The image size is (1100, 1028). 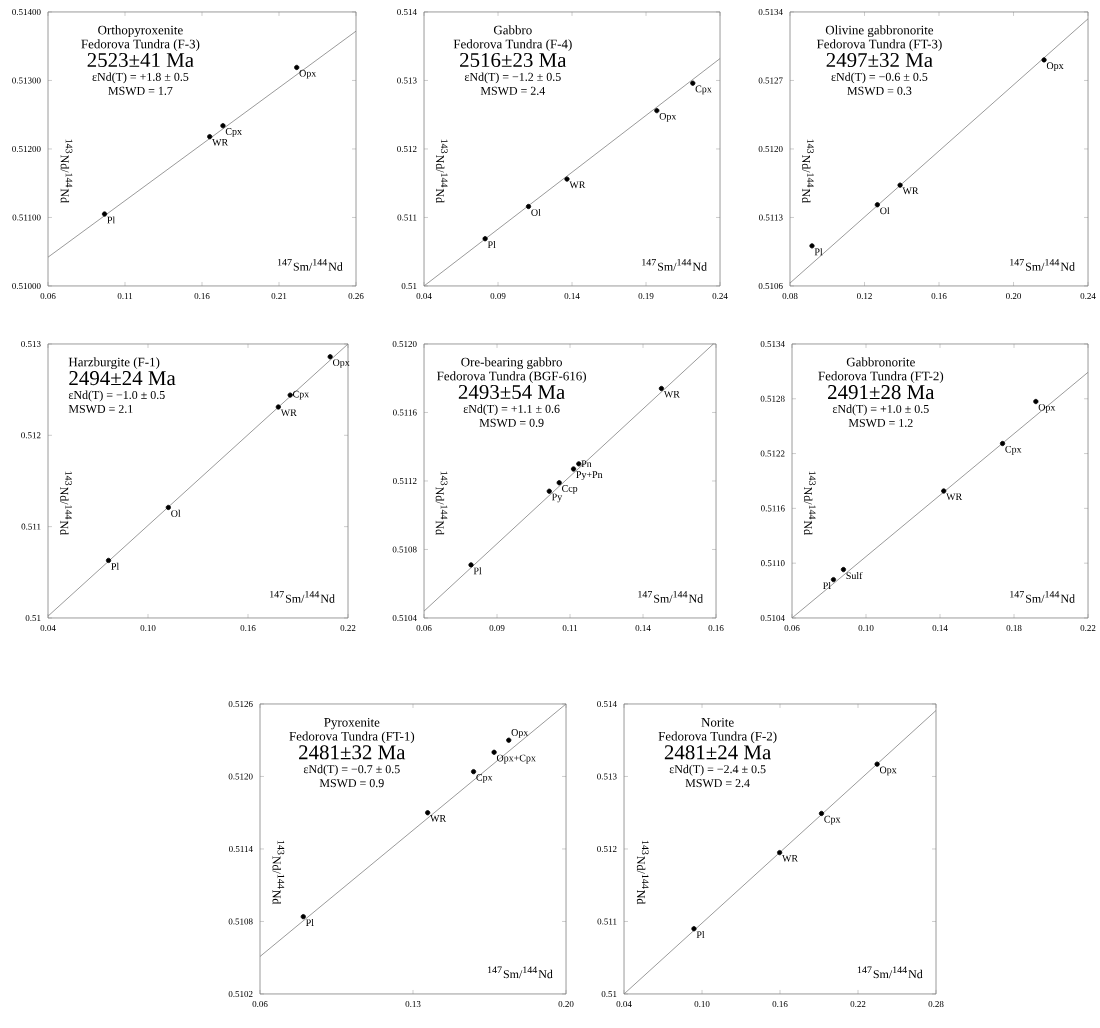 I want to click on annotation: 2497±32 Ma, so click(x=879, y=60).